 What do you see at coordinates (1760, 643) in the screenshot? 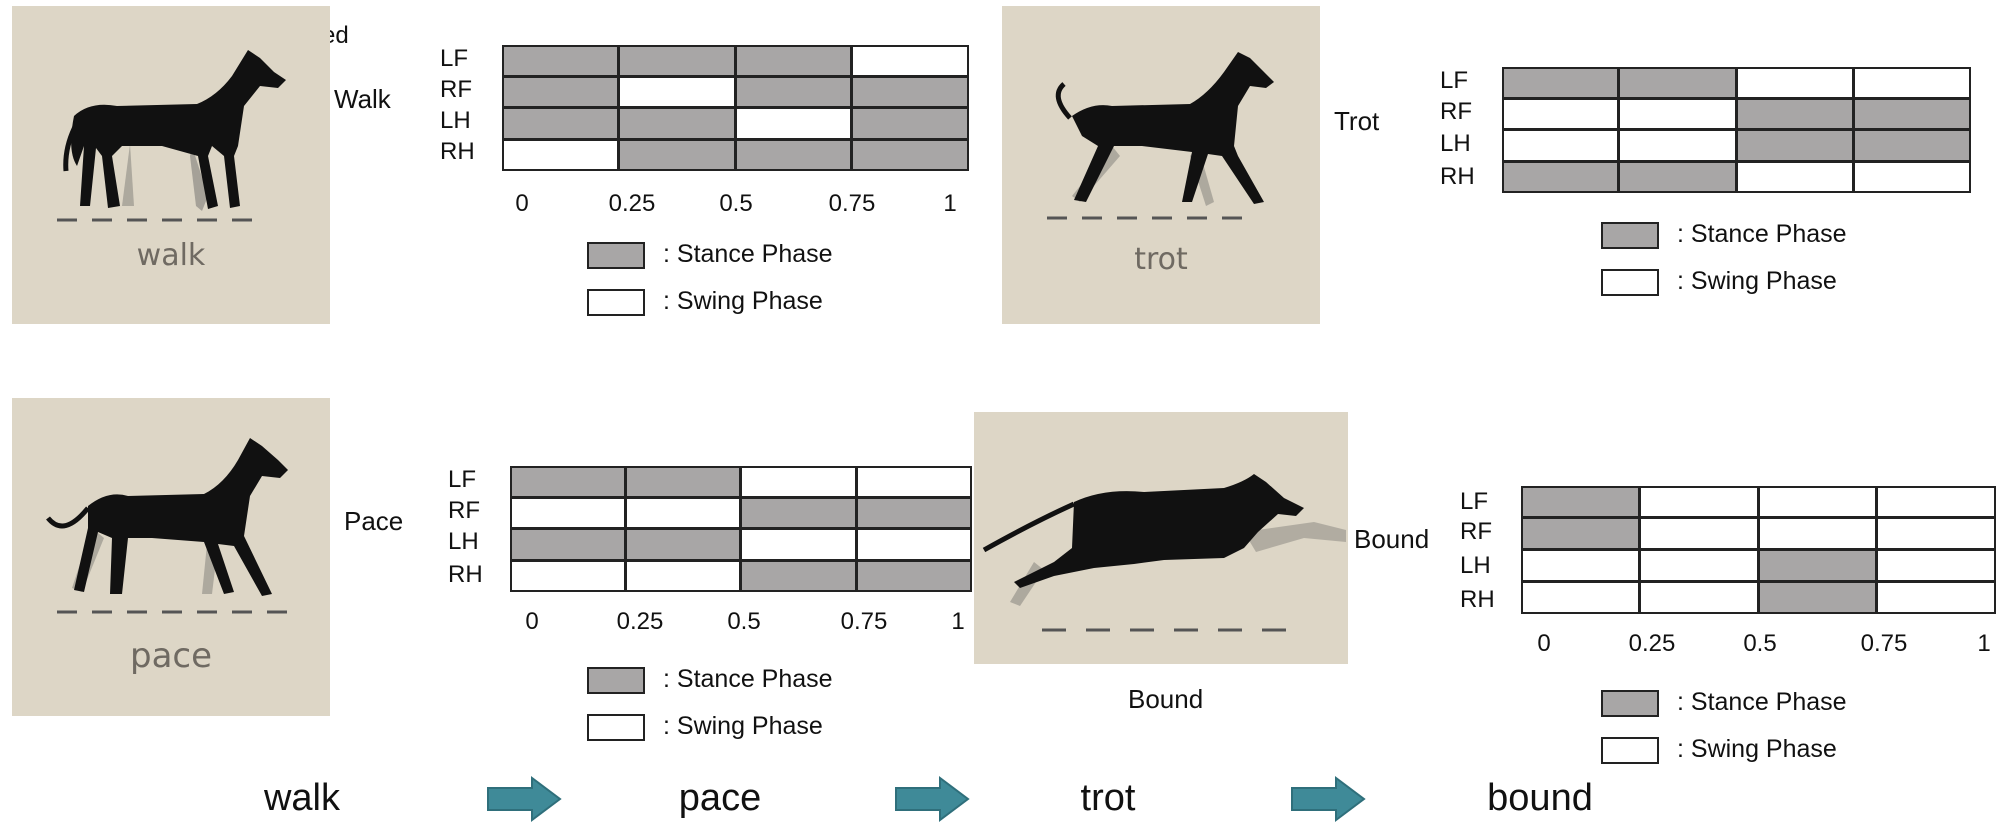
I see `bound-tick: 0.5` at bounding box center [1760, 643].